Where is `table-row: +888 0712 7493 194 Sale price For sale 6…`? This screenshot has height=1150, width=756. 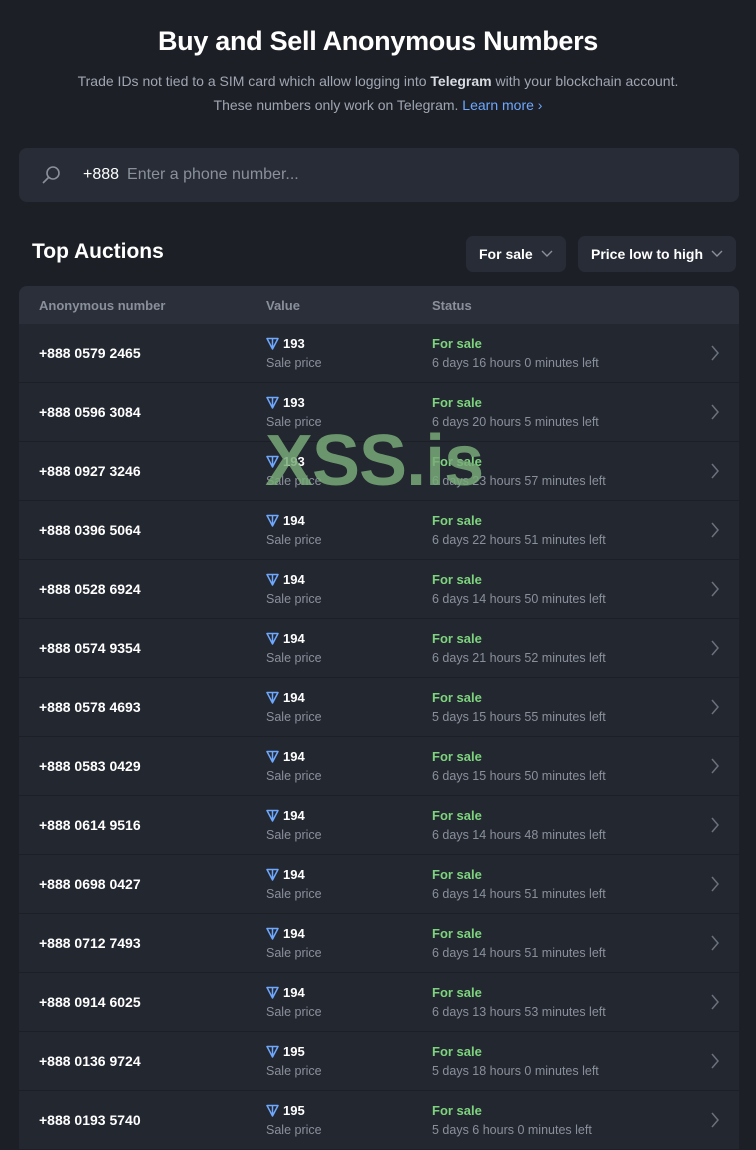
table-row: +888 0712 7493 194 Sale price For sale 6… is located at coordinates (379, 943).